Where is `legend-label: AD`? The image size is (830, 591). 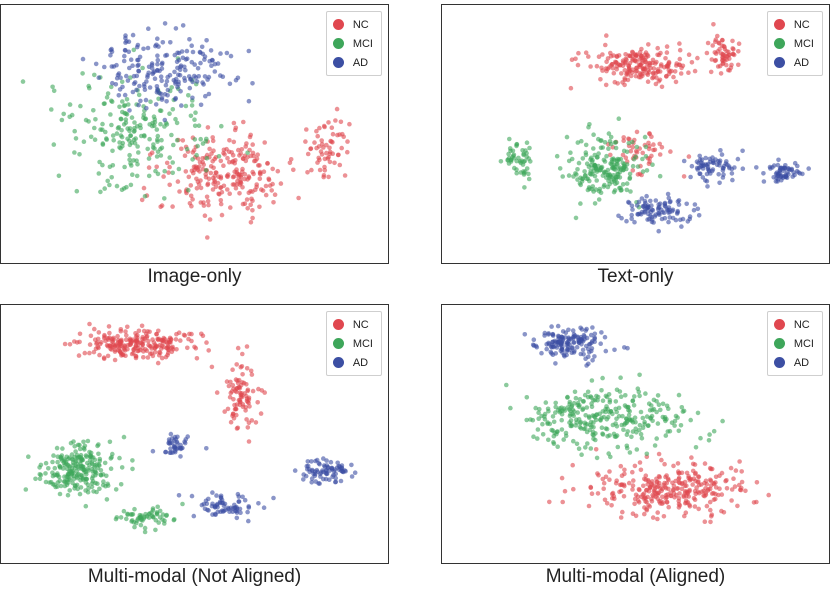
legend-label: AD is located at coordinates (360, 62).